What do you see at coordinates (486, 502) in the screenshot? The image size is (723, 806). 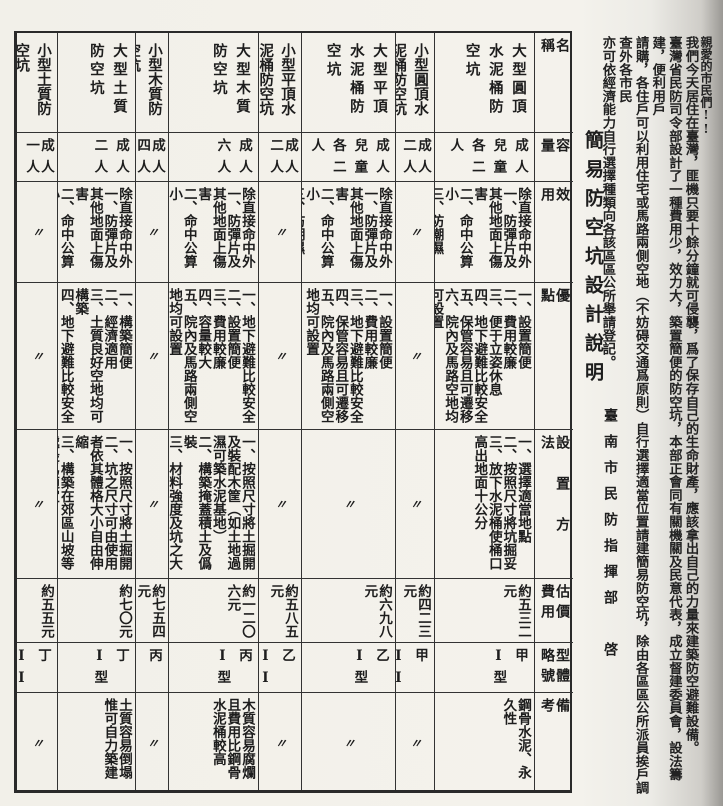 I see `list-item: 三、放下水泥桶使桶口高出地面十公分` at bounding box center [486, 502].